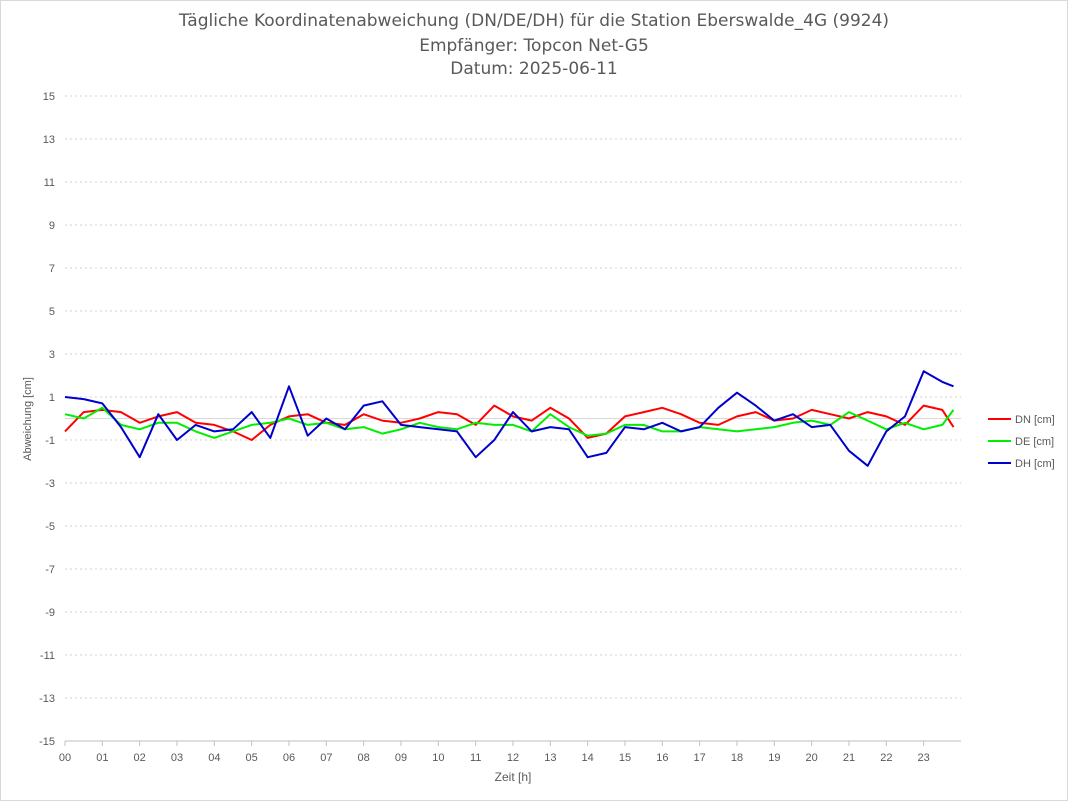 The image size is (1068, 801). What do you see at coordinates (475, 758) in the screenshot?
I see `x-tick-label: 11` at bounding box center [475, 758].